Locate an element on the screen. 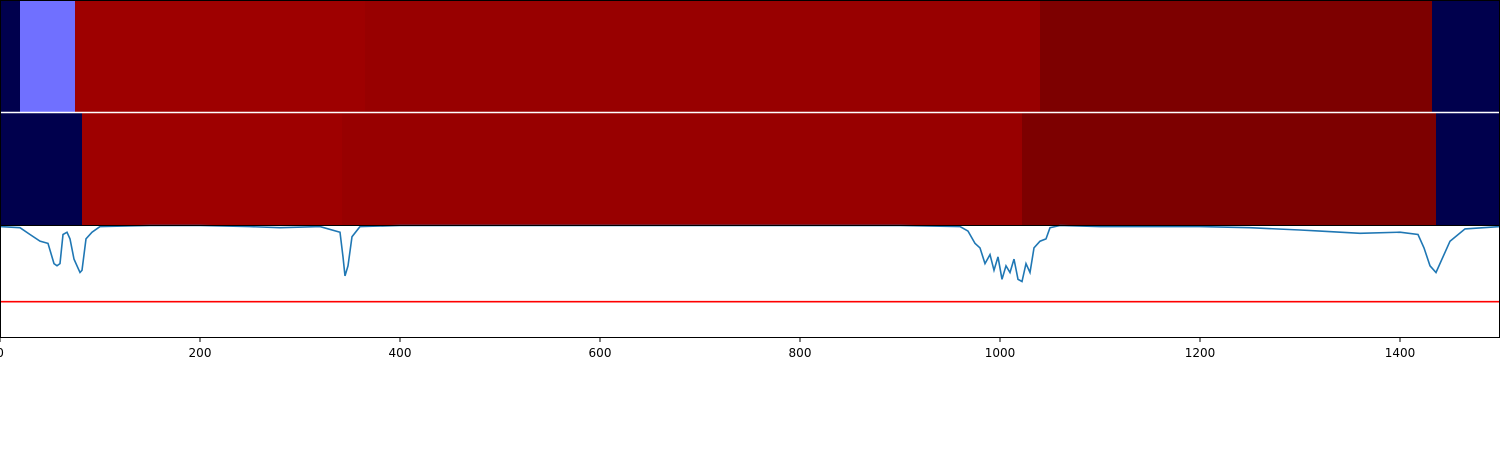  series-line is located at coordinates (750, 253).